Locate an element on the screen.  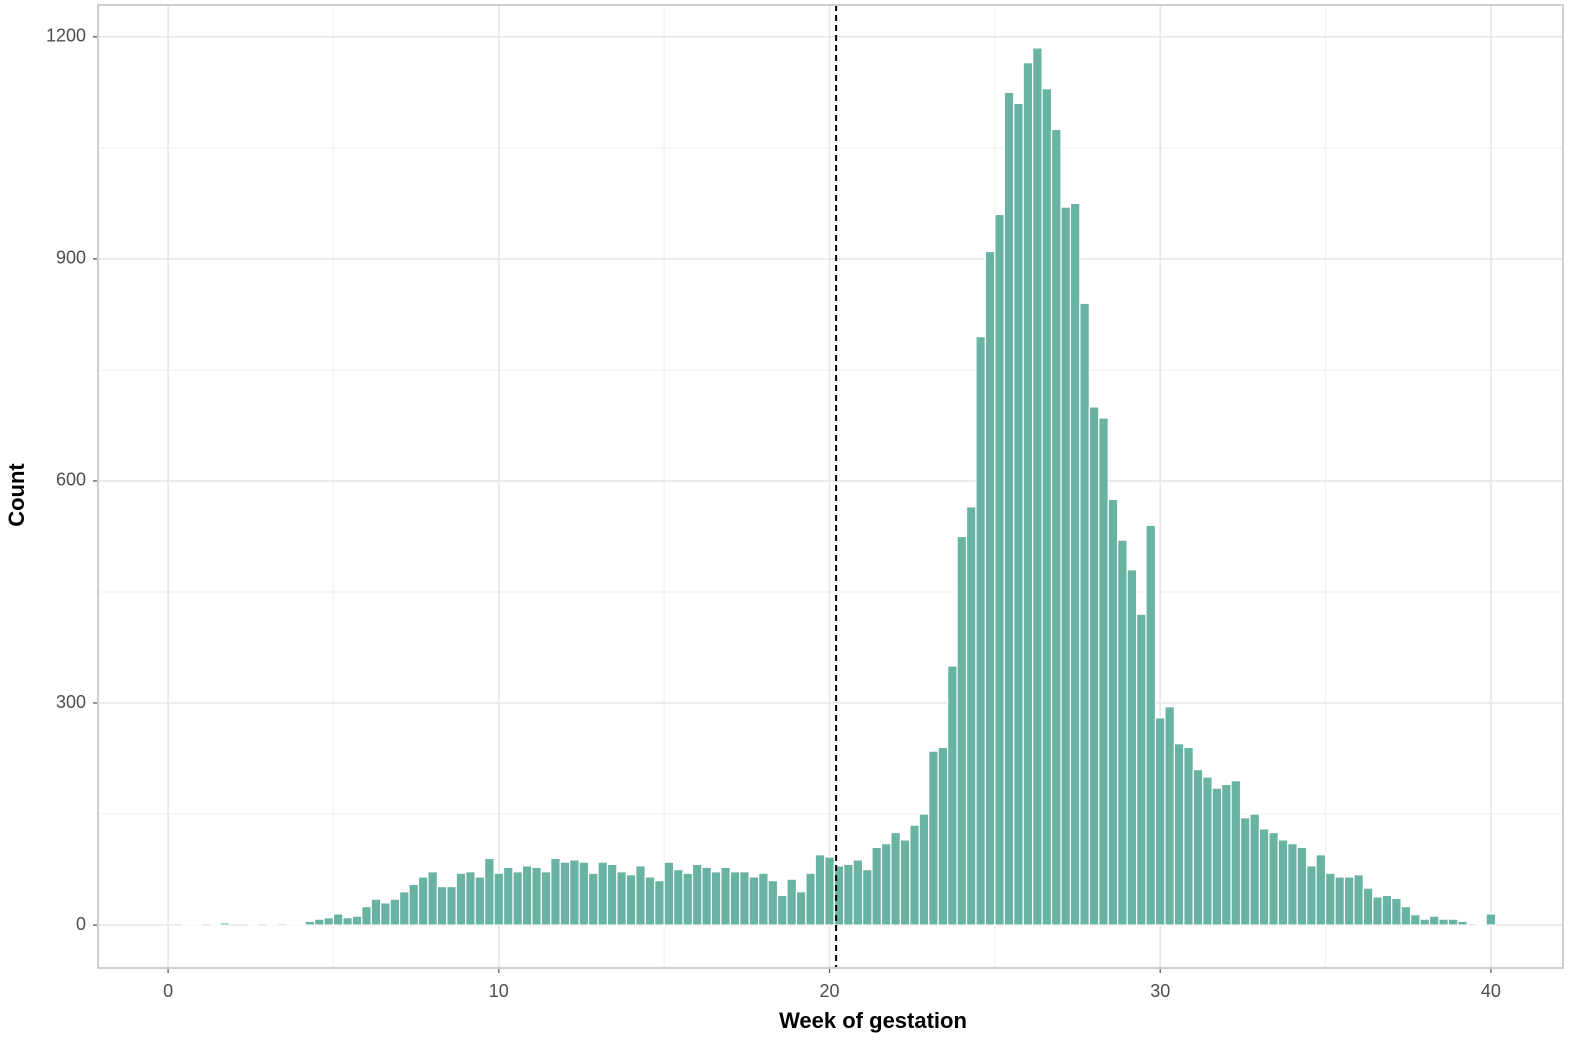
x-axis-title: Week of gestation is located at coordinates (873, 1020).